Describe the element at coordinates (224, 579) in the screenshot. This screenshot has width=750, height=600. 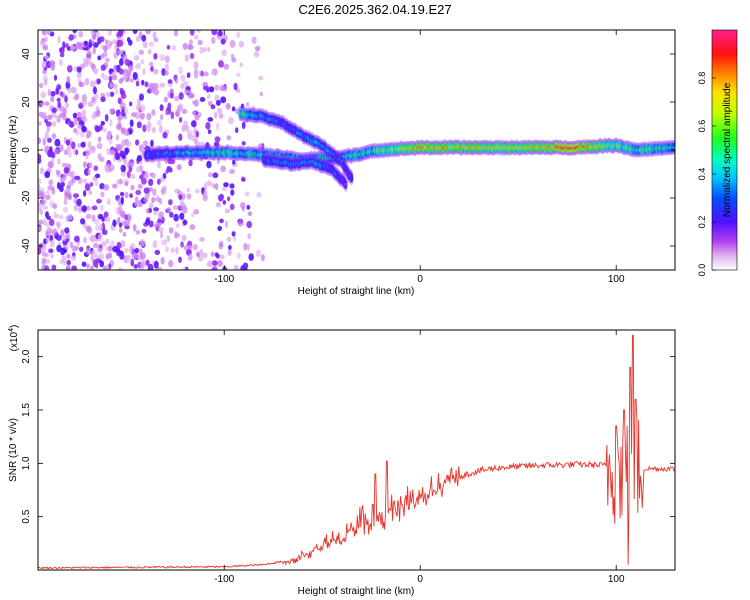
I see `x-tick-label: -100` at that location.